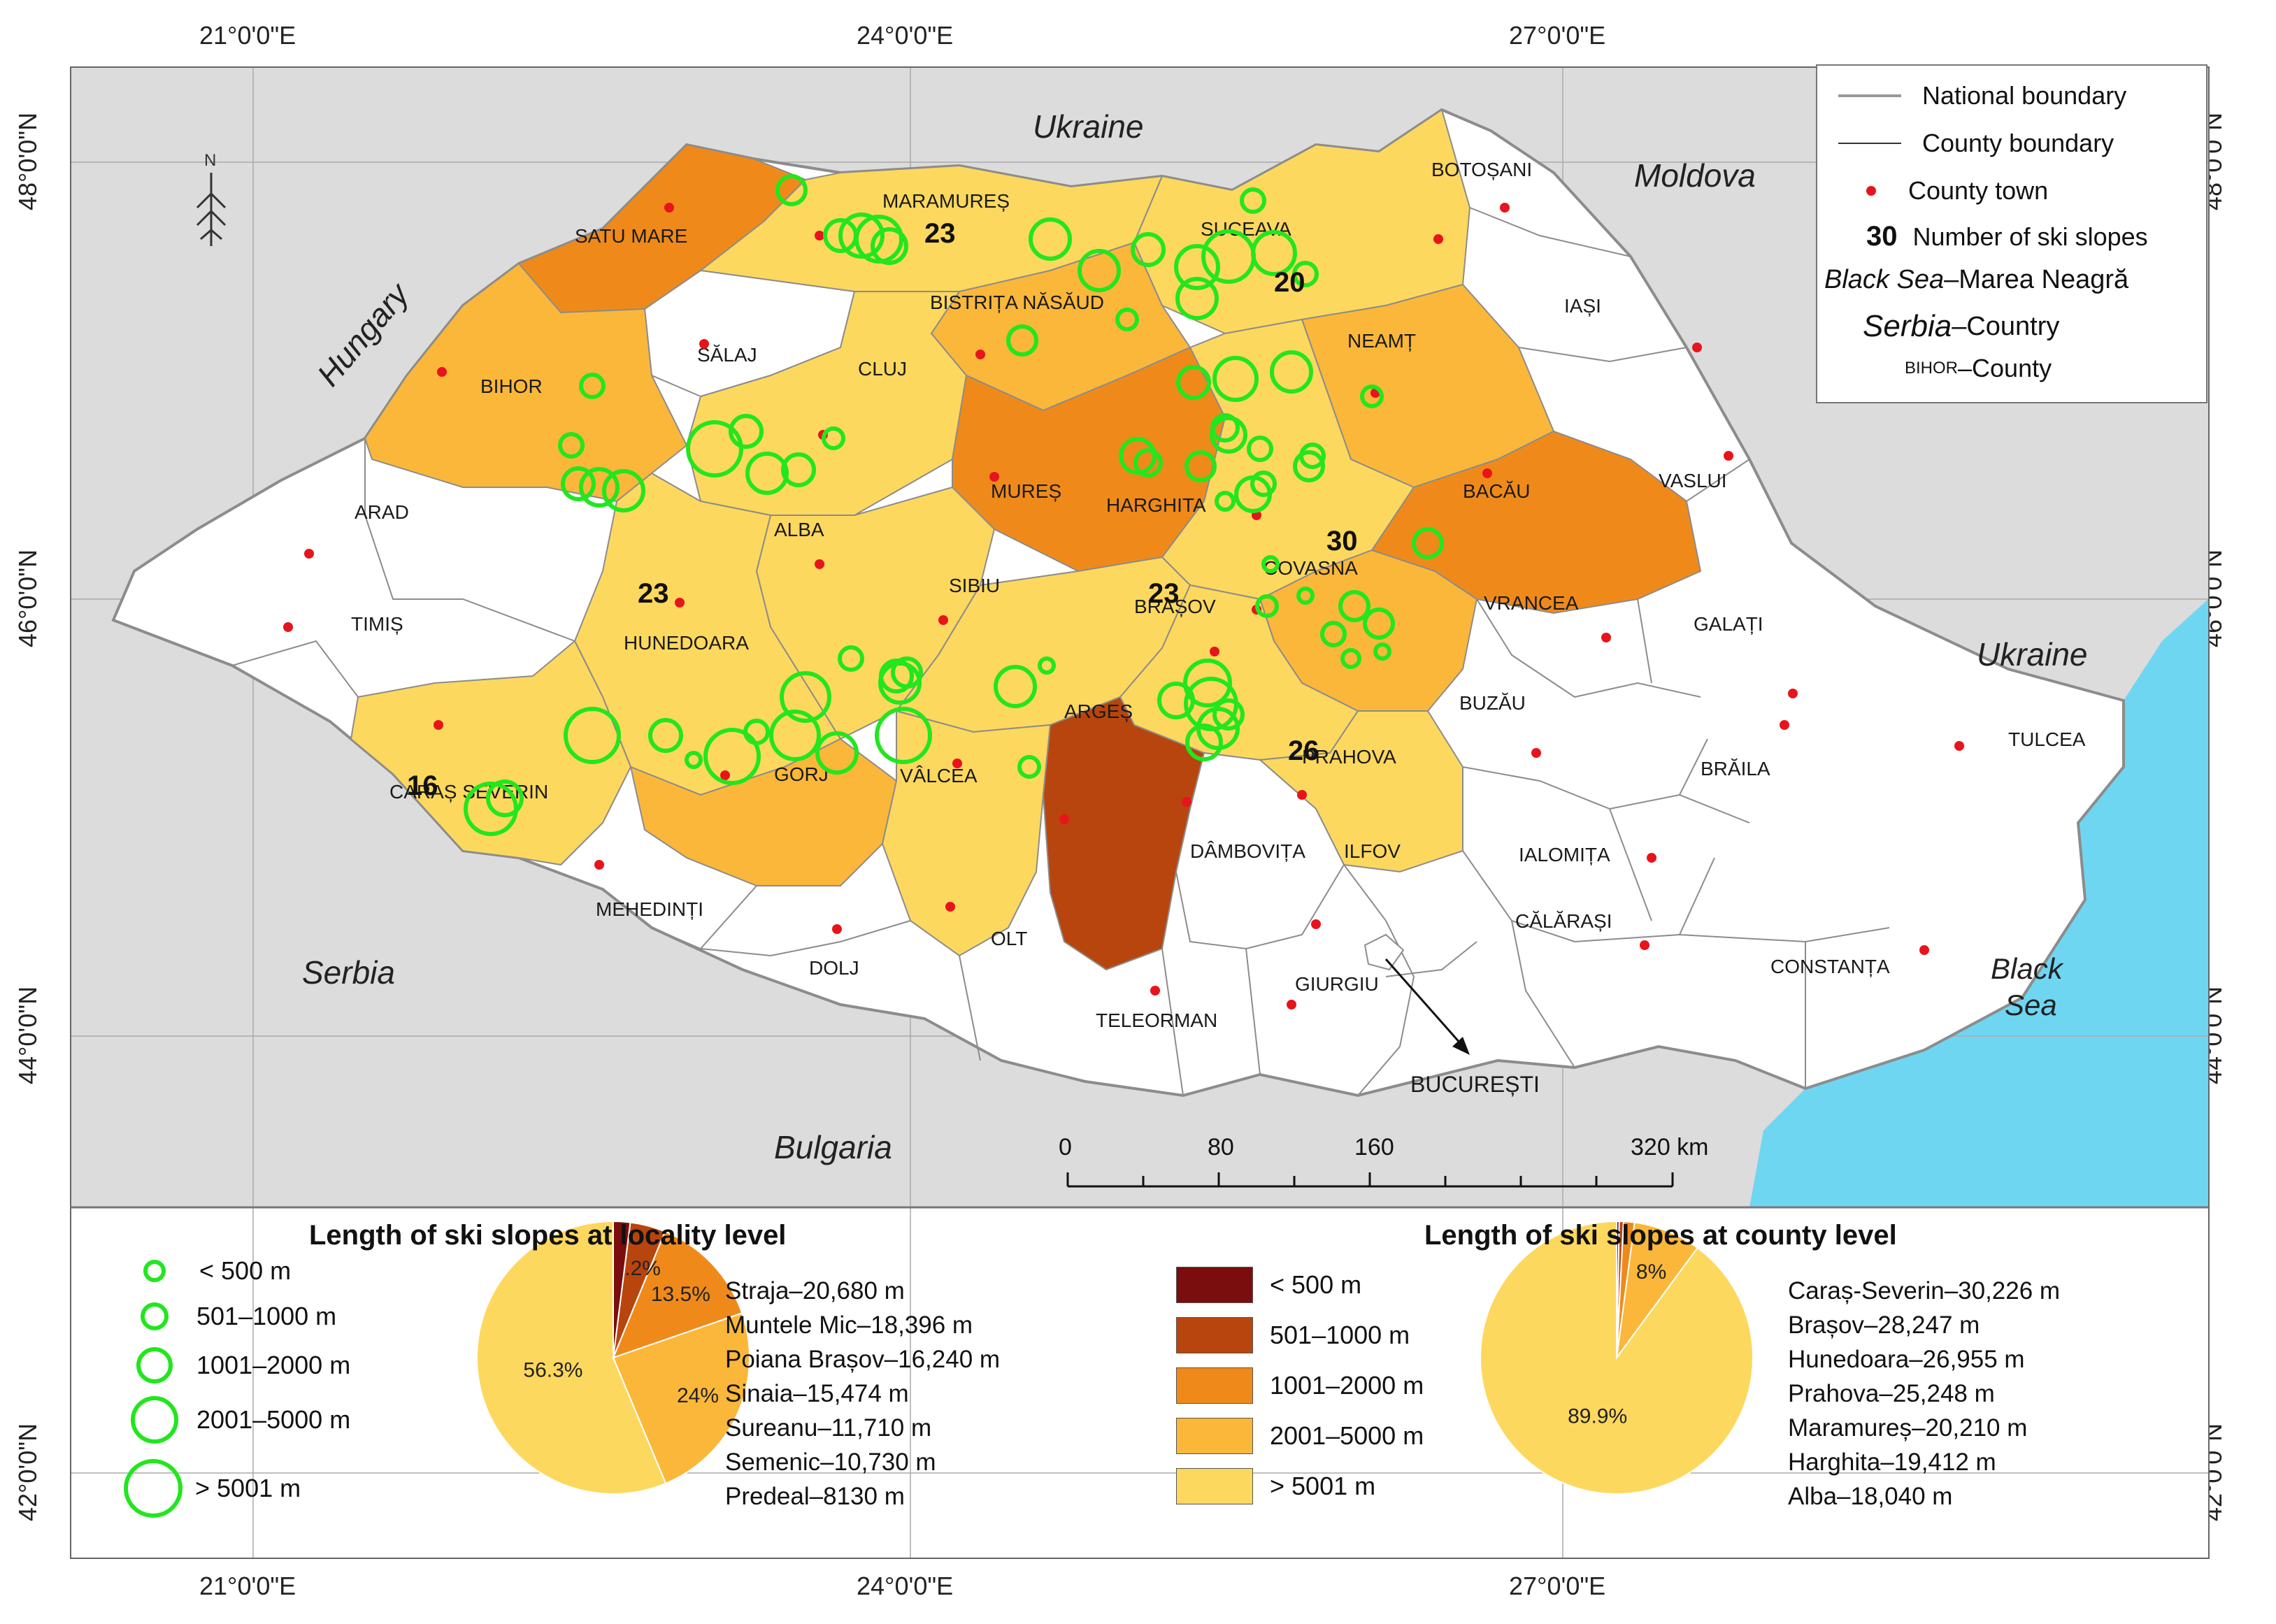 The height and width of the screenshot is (1624, 2276). What do you see at coordinates (349, 972) in the screenshot?
I see `label-serbia: Serbia` at bounding box center [349, 972].